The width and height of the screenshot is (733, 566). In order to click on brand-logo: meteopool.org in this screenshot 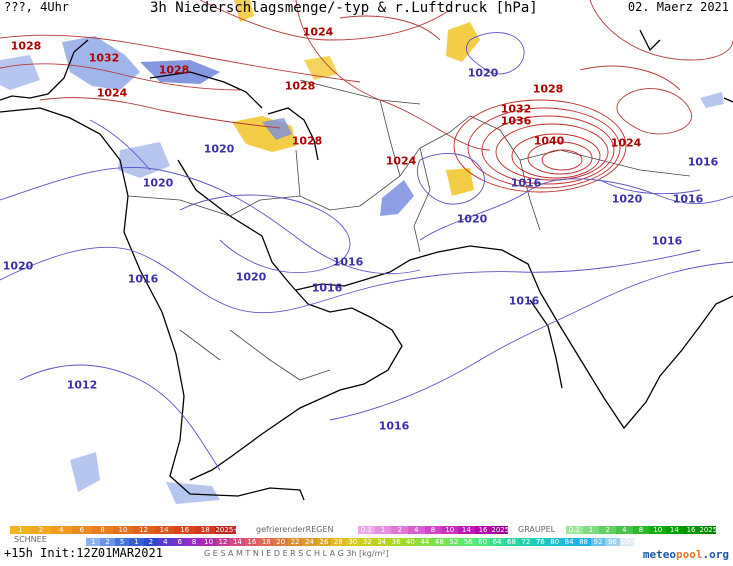, I will do `click(686, 554)`.